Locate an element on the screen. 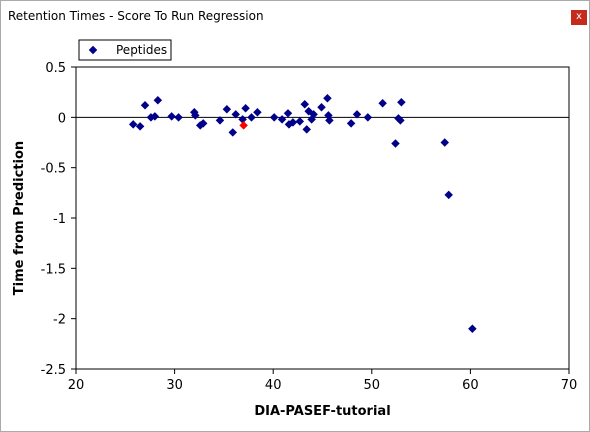  close-button: x is located at coordinates (579, 17).